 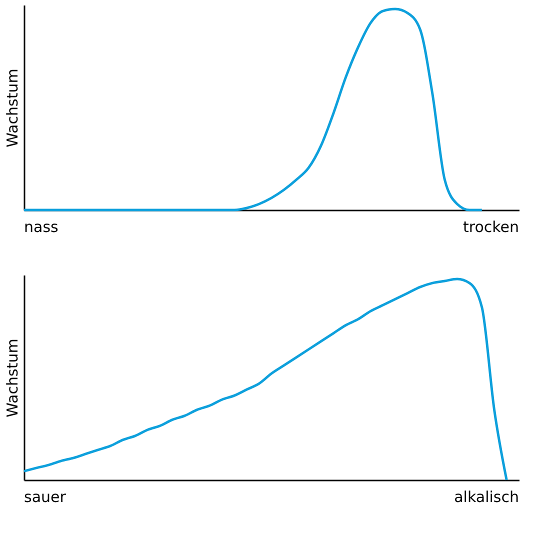 What do you see at coordinates (490, 227) in the screenshot?
I see `text: trocken` at bounding box center [490, 227].